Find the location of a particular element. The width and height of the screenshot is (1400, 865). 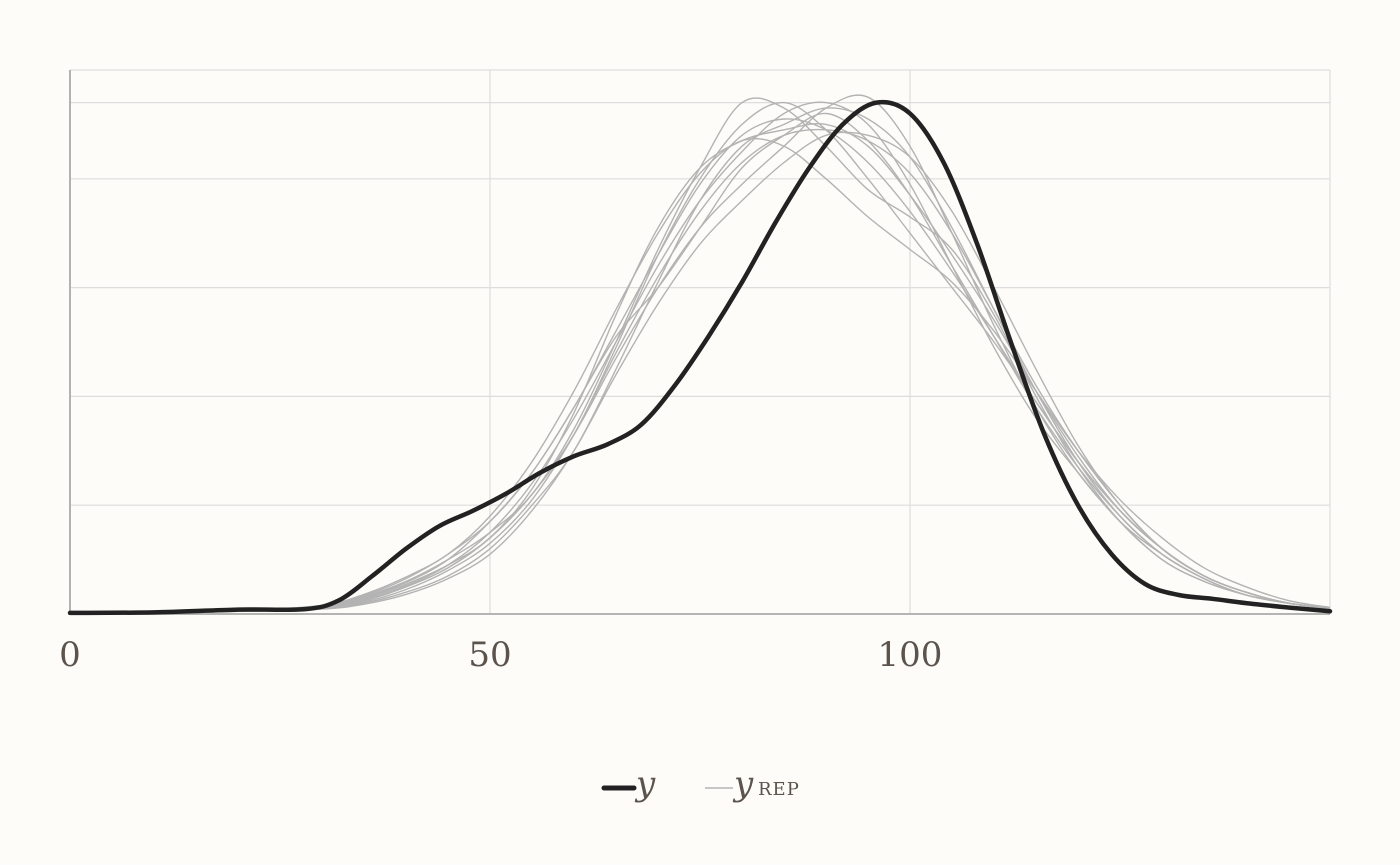

x-tick-labels: 0 50 100 is located at coordinates (500, 655).